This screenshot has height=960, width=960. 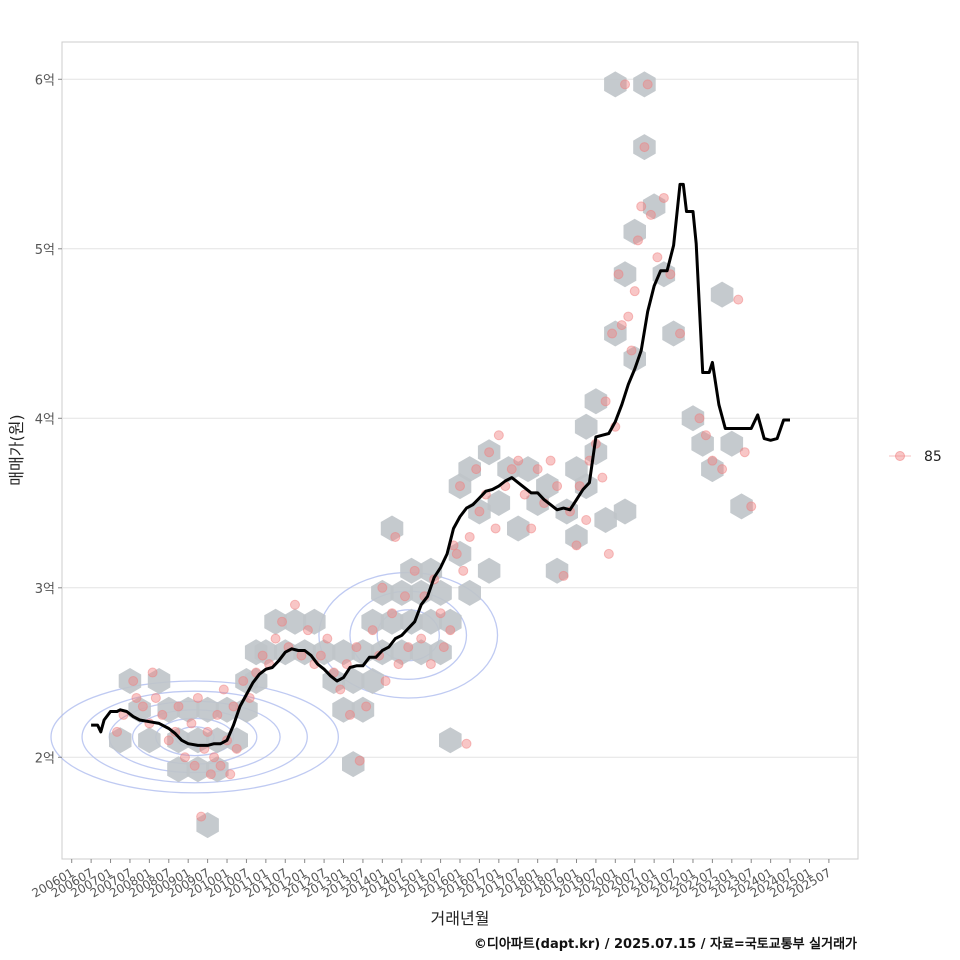 I want to click on y-tick-label: 4억, so click(x=45, y=419).